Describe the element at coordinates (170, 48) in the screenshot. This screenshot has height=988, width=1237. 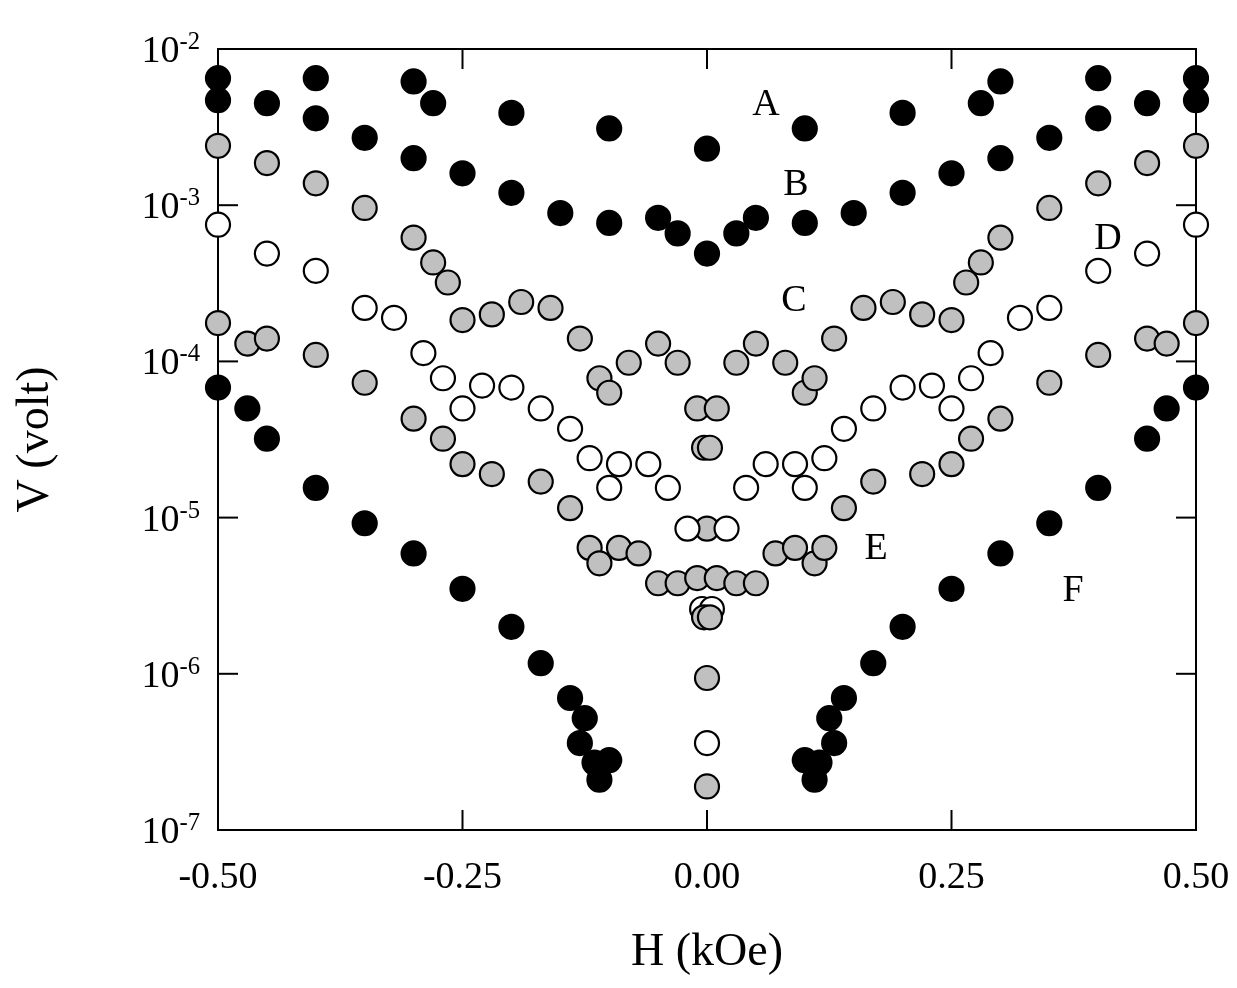
I see `y-tick-label: 10$^{-2}$` at that location.